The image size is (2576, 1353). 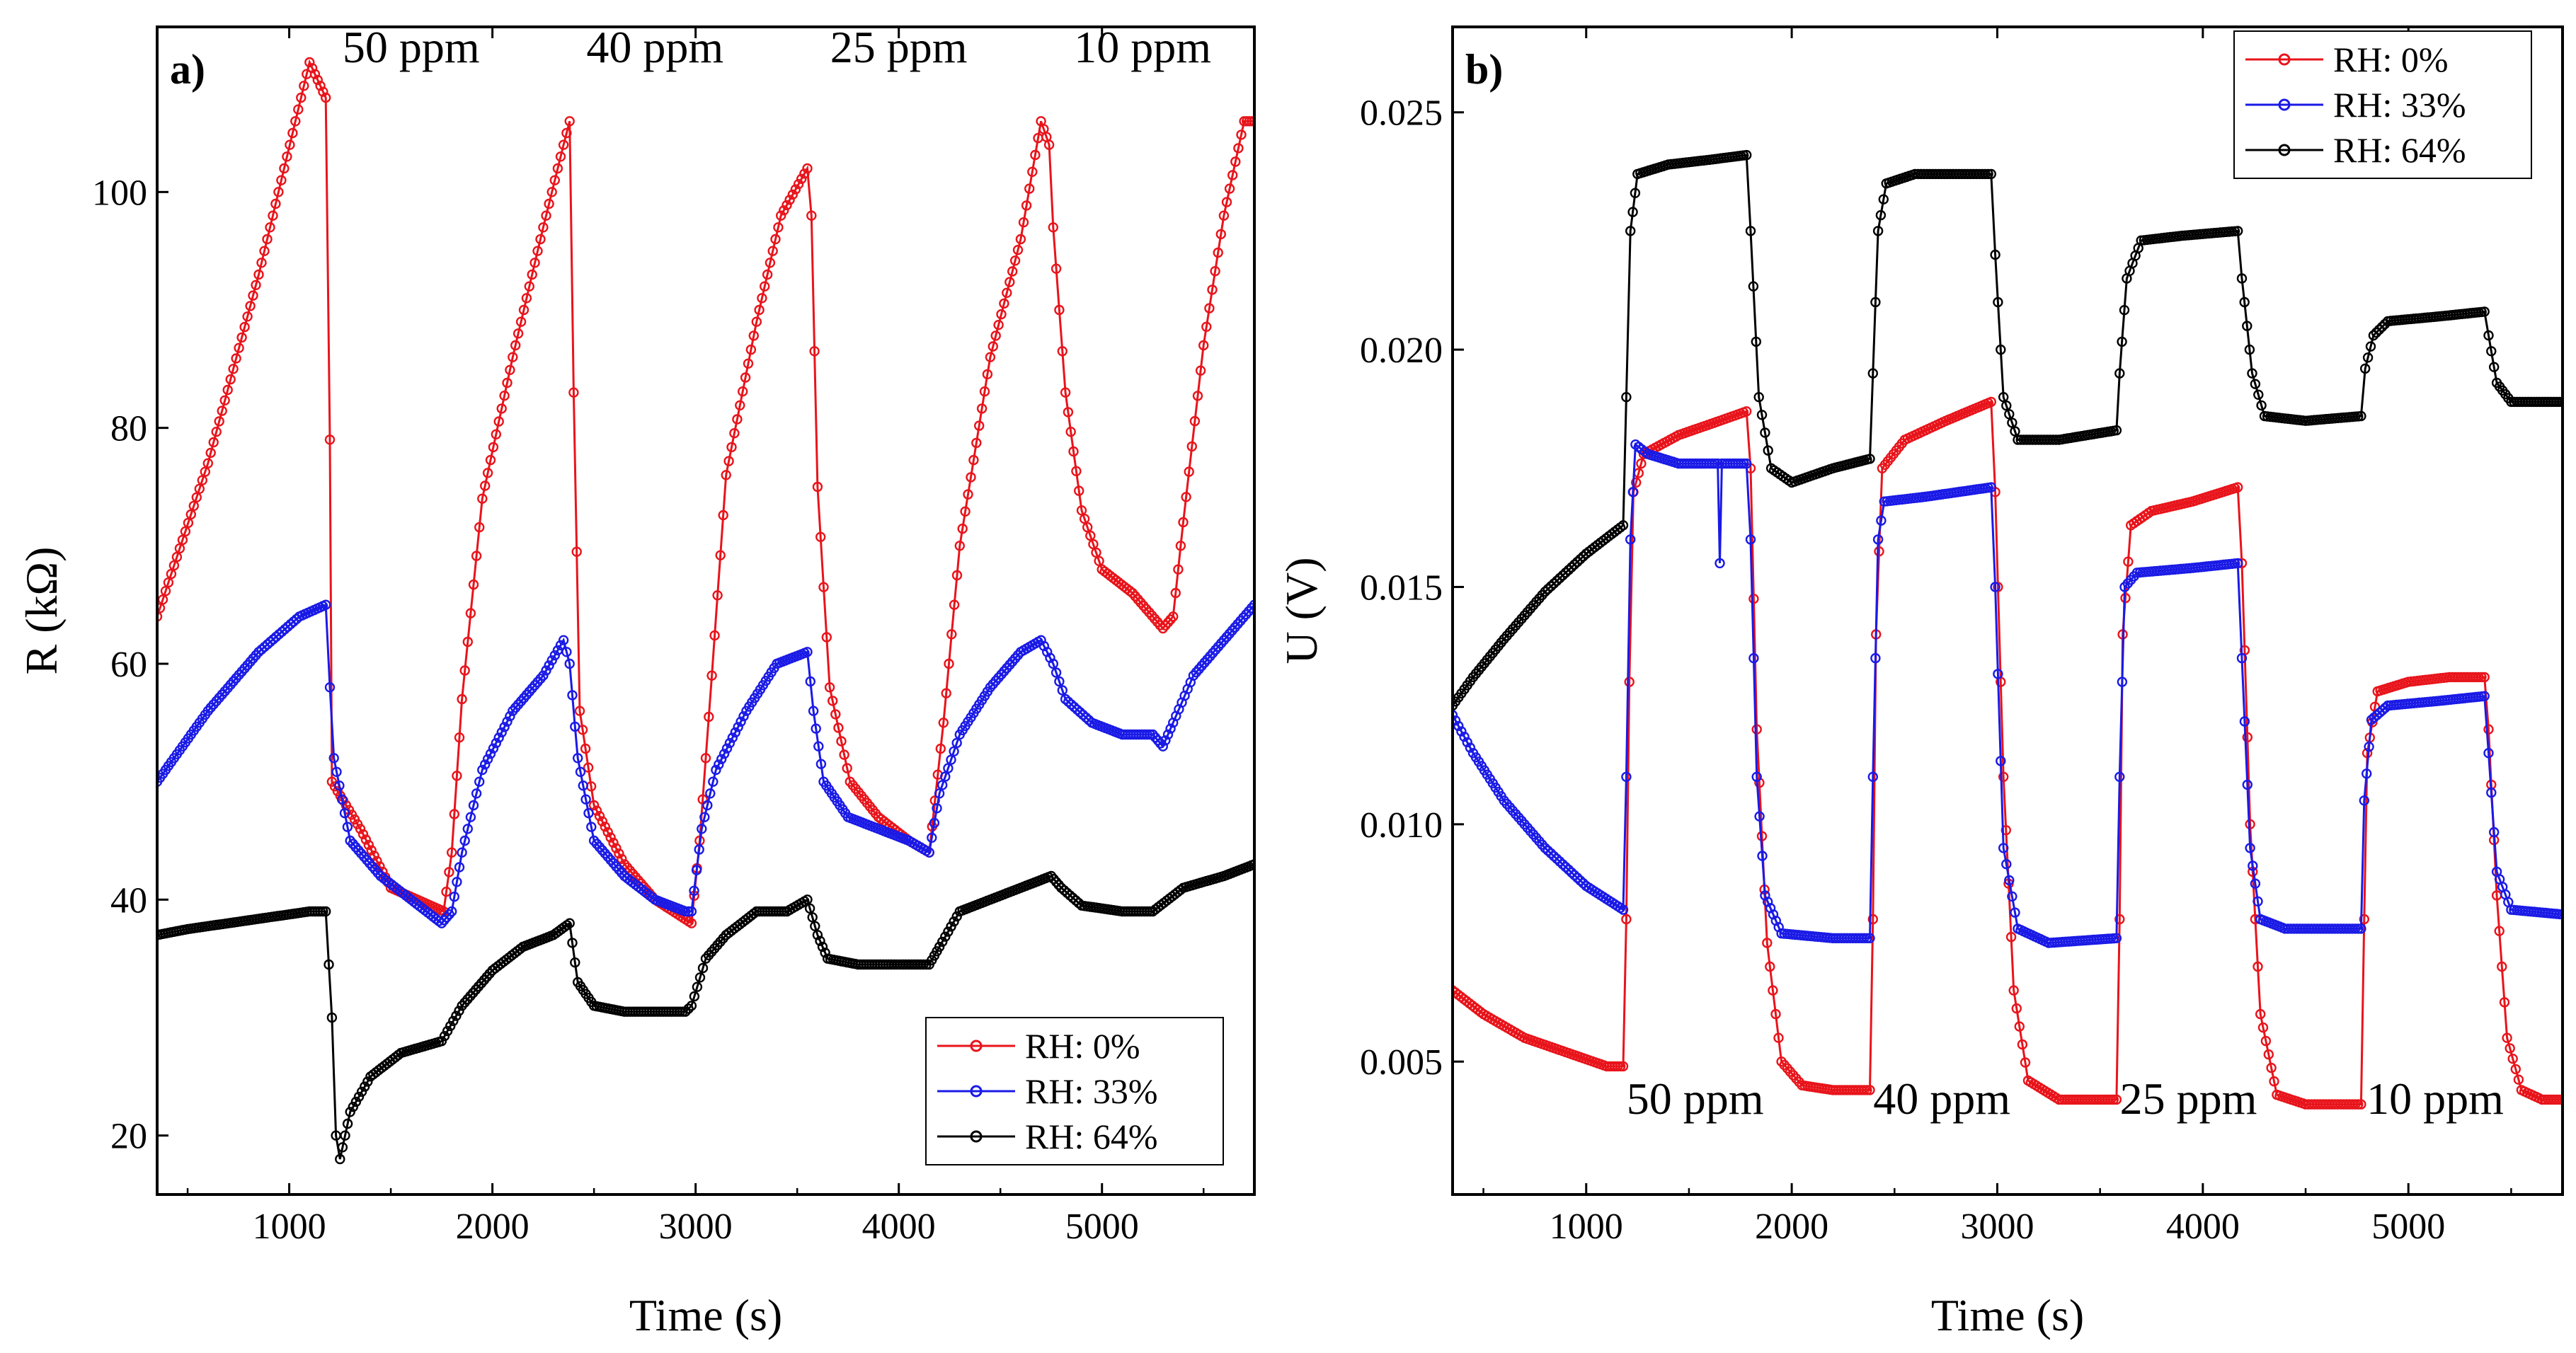 I want to click on panel-a-y-axis-title: R (kΩ), so click(x=41, y=611).